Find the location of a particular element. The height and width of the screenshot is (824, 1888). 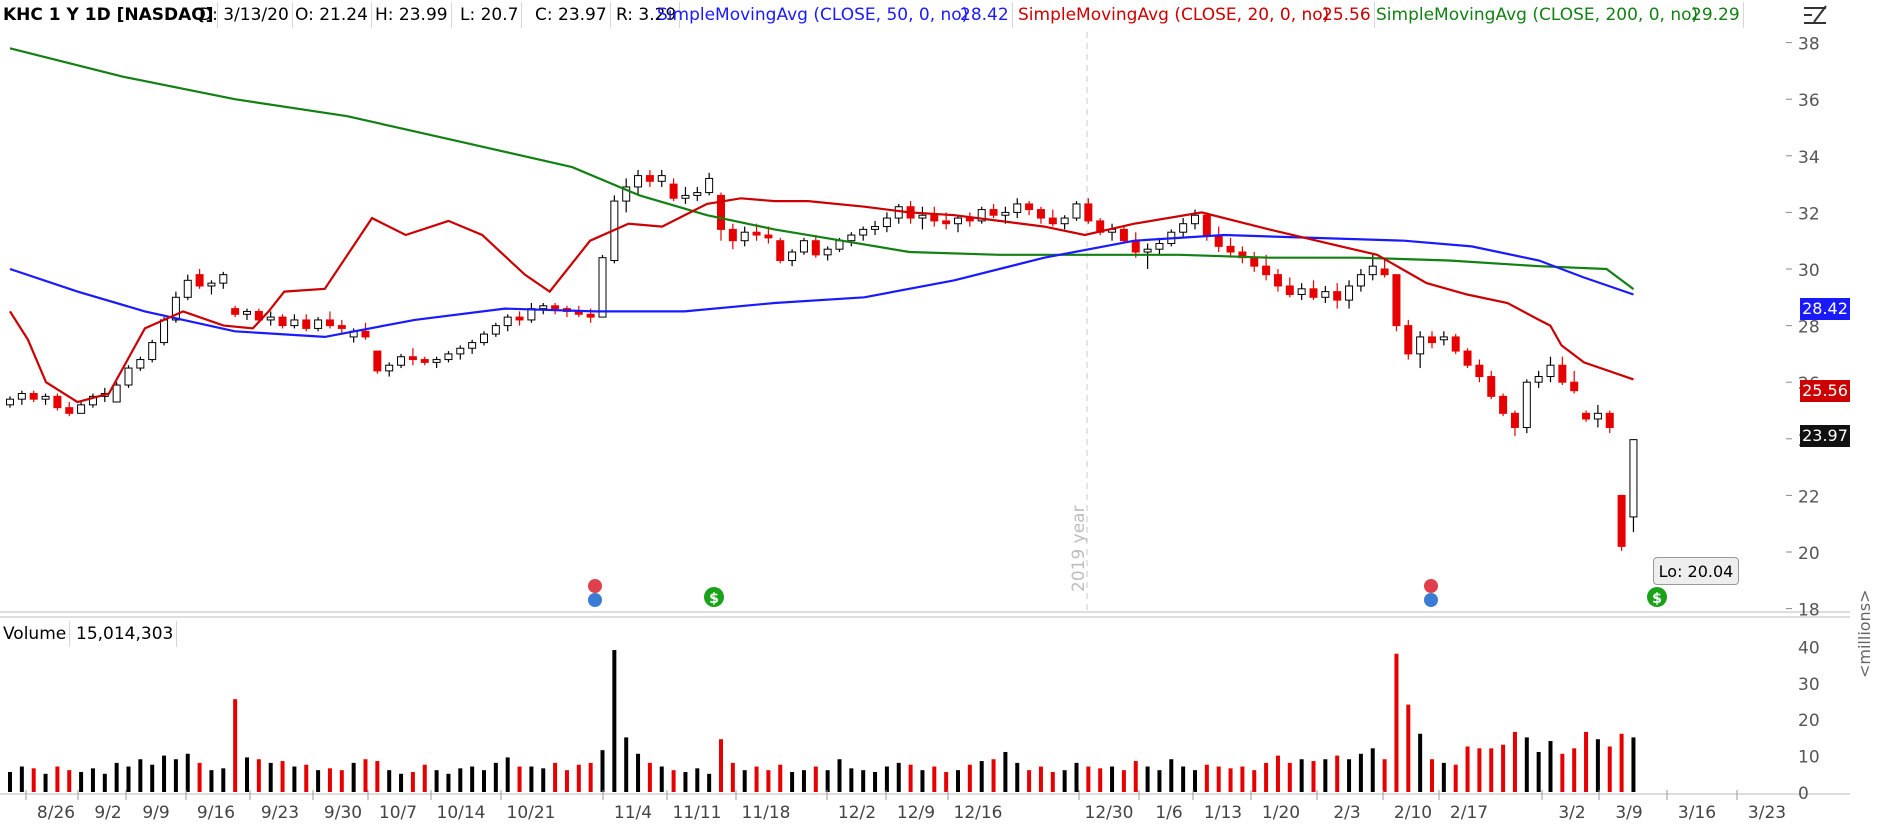

date-tick-label: 9/9 is located at coordinates (155, 813).